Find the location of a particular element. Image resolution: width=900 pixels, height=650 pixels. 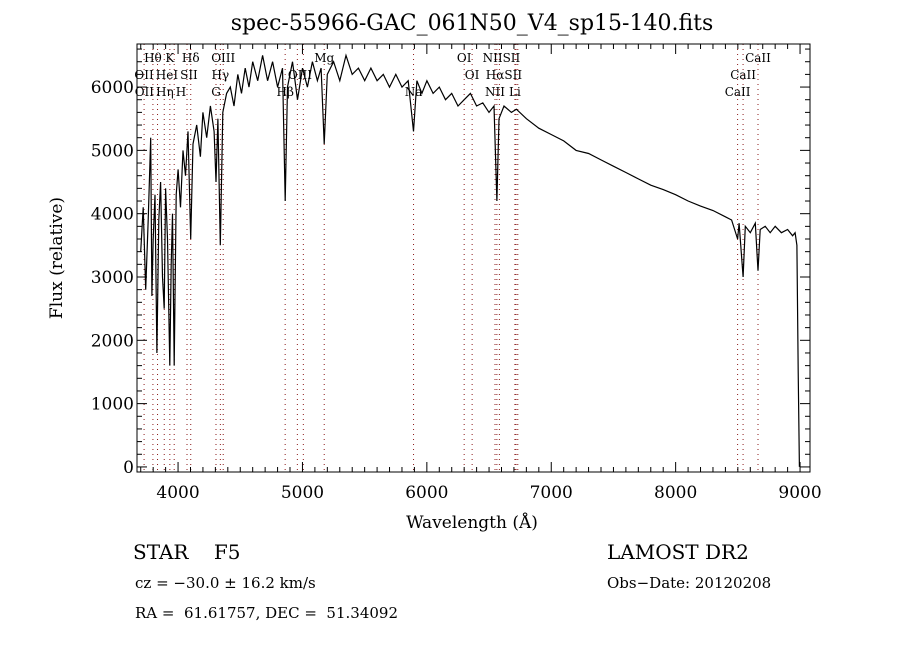

y-tick-label: 1000 is located at coordinates (112, 405).